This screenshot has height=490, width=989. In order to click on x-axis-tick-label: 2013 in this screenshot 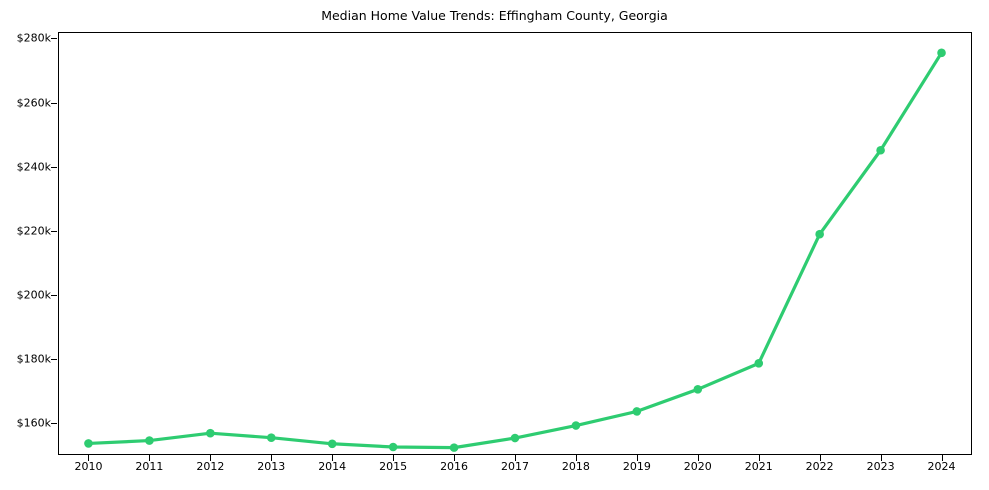, I will do `click(271, 466)`.